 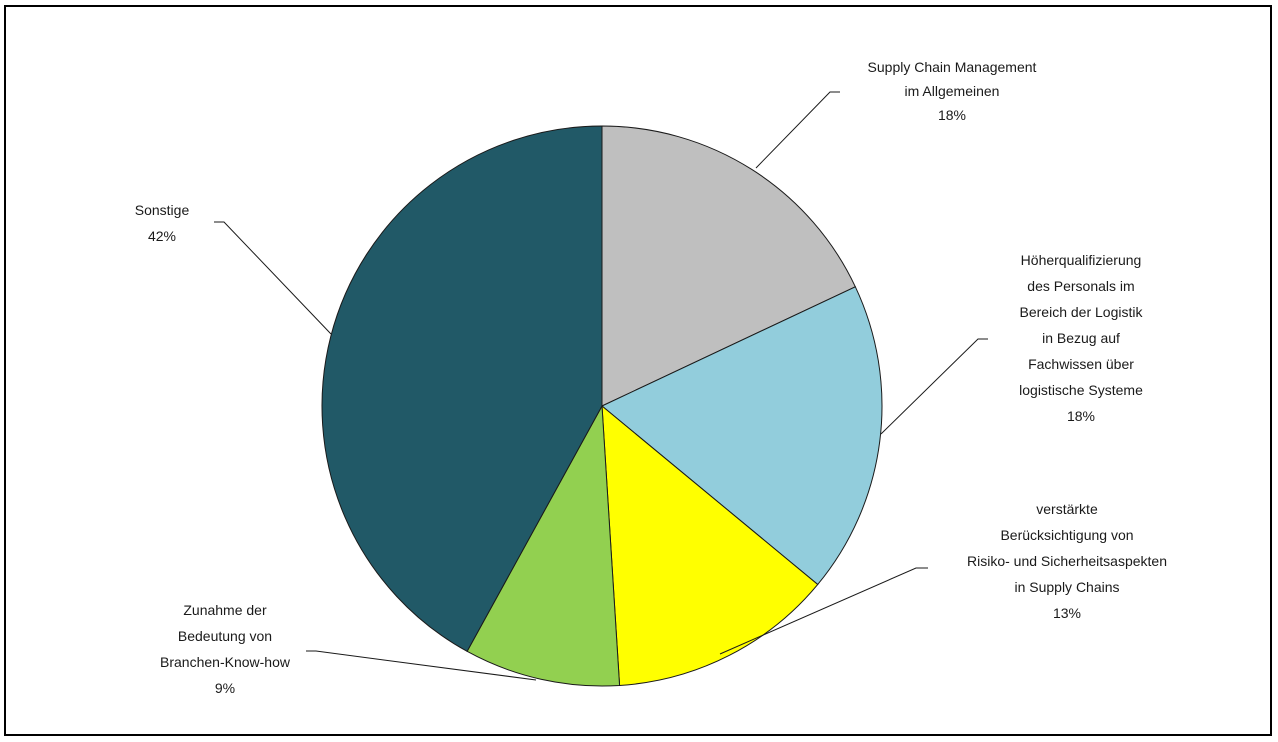 What do you see at coordinates (1066, 587) in the screenshot?
I see `slice-label-line: in Supply Chains` at bounding box center [1066, 587].